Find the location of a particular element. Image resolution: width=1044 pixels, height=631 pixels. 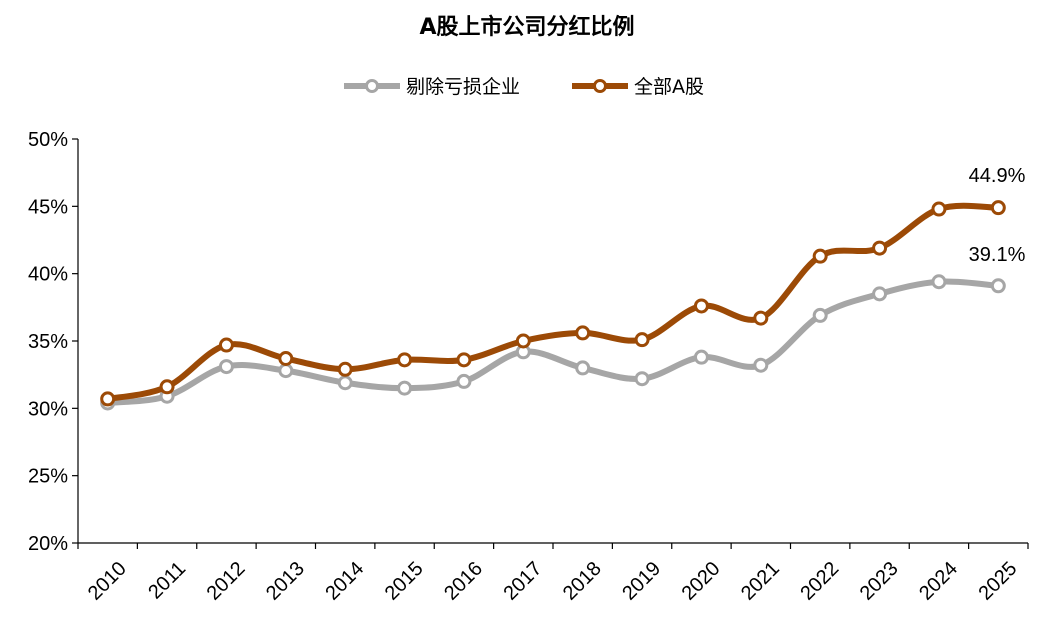

point-all-a-shares-2022 is located at coordinates (820, 256).